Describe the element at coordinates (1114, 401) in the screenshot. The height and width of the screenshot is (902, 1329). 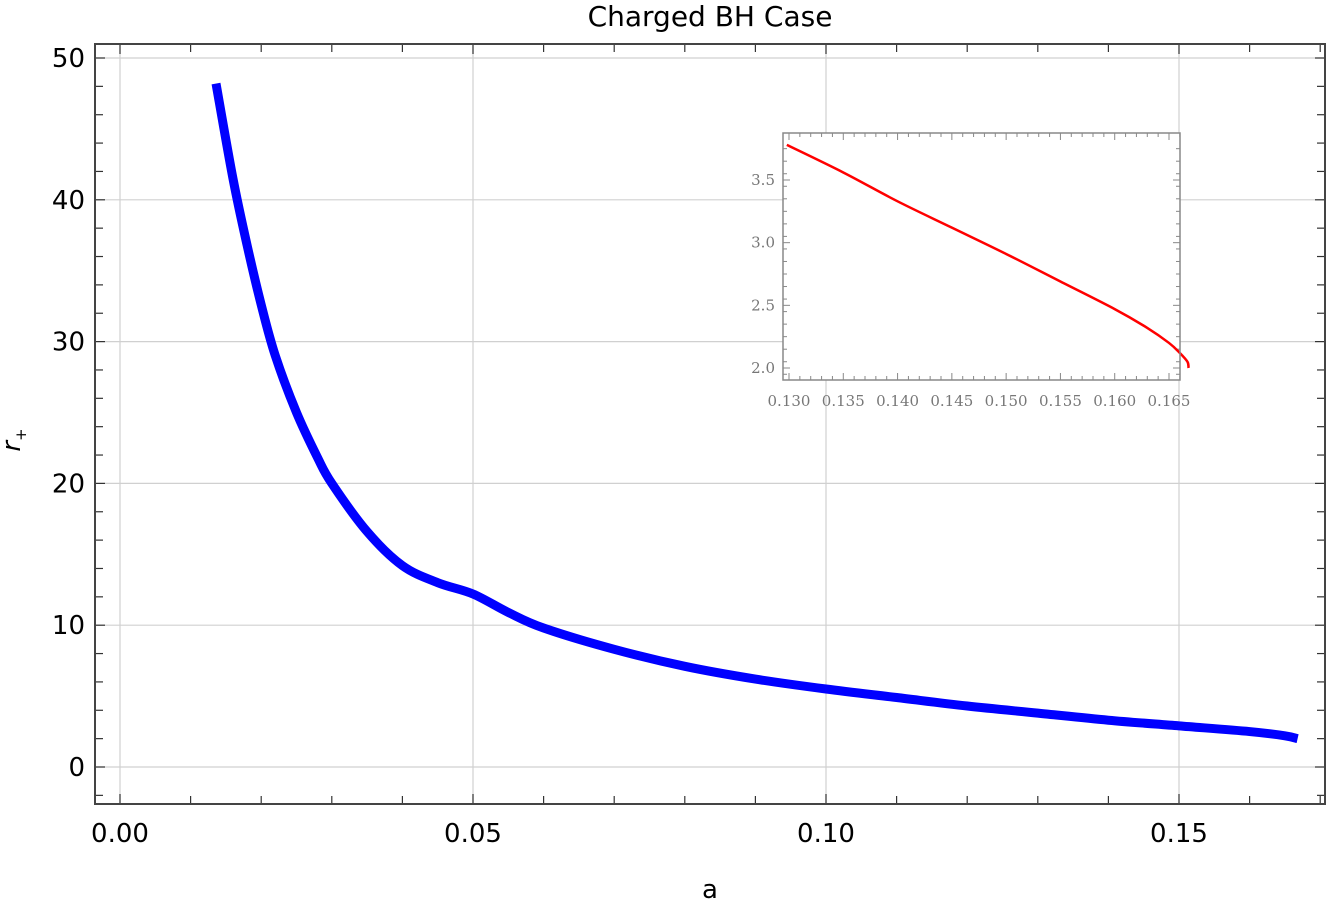
I see `inset-x-tick-label: 0.160` at that location.